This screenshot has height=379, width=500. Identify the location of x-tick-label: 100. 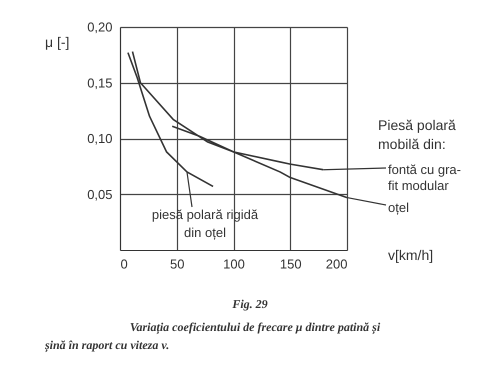
(234, 264).